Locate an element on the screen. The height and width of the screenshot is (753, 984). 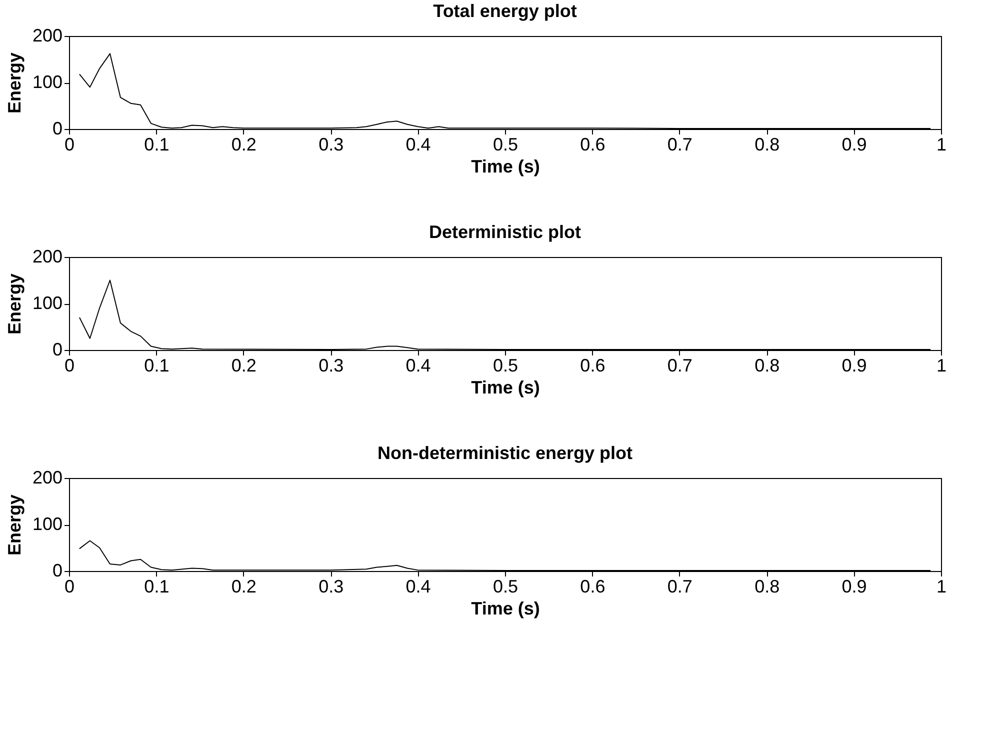
chart-title: Total energy plot is located at coordinates (505, 11).